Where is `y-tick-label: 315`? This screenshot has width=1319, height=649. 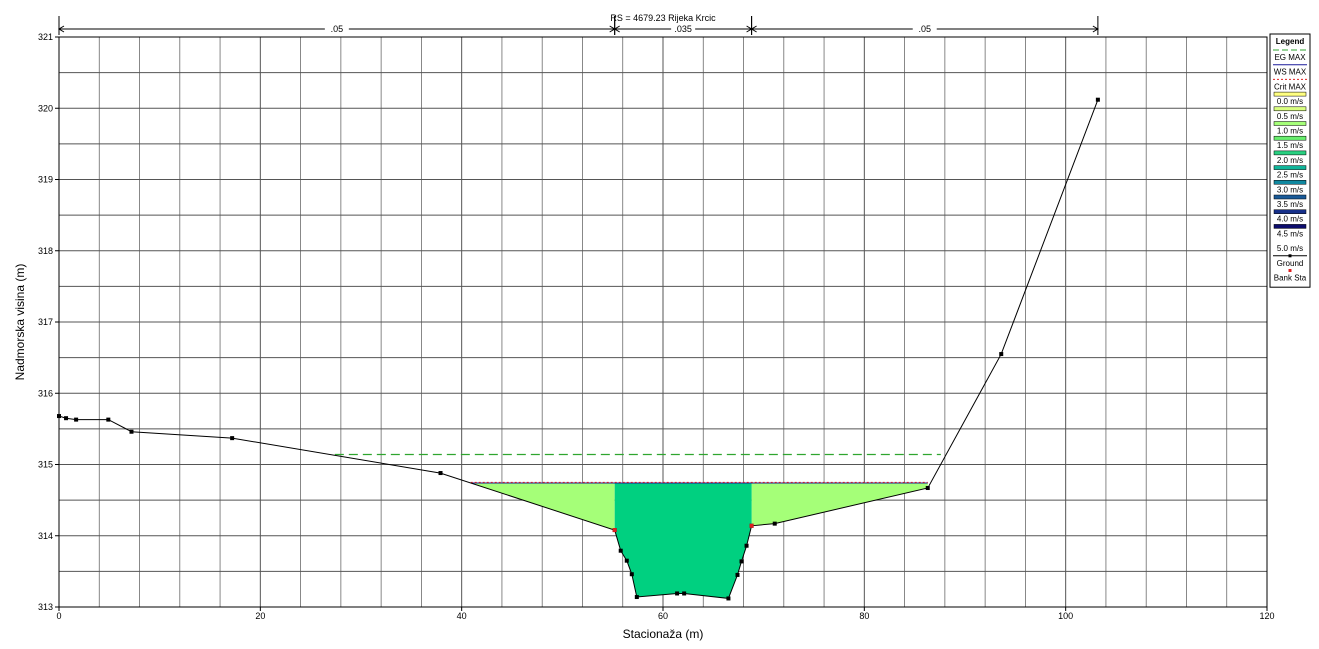 y-tick-label: 315 is located at coordinates (45, 465).